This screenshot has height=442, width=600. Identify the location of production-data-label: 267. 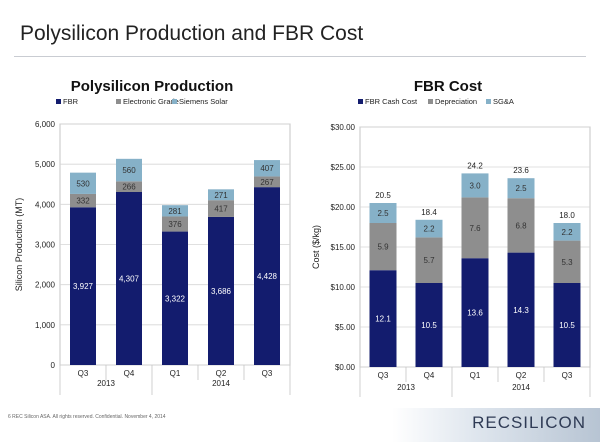
(267, 182).